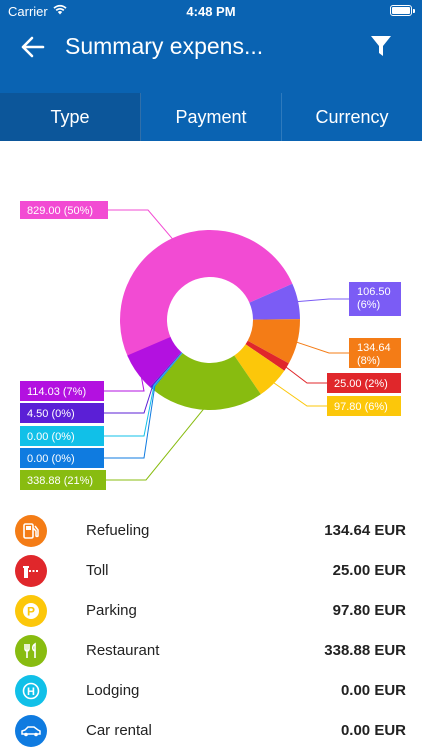 The width and height of the screenshot is (422, 750). Describe the element at coordinates (211, 570) in the screenshot. I see `list-item-toll: Toll 25.00 EUR` at that location.